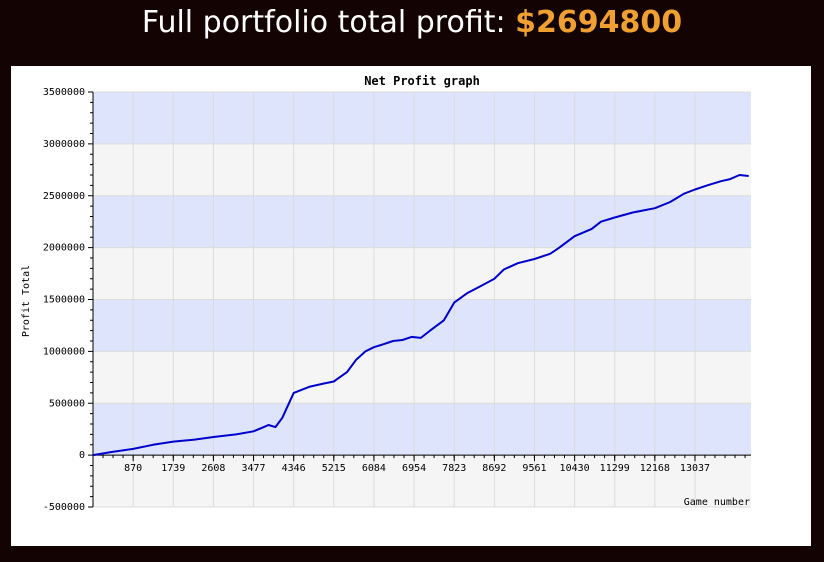 Image resolution: width=824 pixels, height=562 pixels. I want to click on x-tick-label: 7823, so click(454, 468).